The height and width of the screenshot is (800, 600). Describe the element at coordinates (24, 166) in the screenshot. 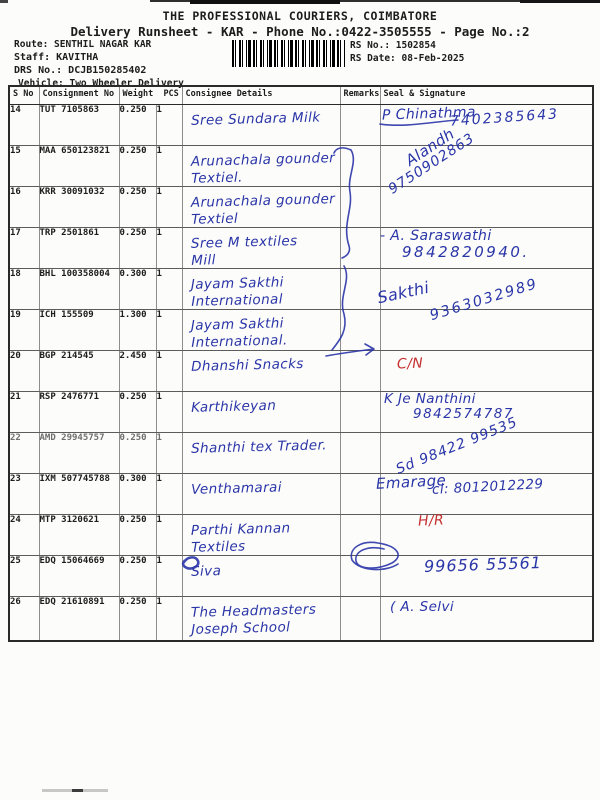

I see `s-no-cell: 15` at that location.